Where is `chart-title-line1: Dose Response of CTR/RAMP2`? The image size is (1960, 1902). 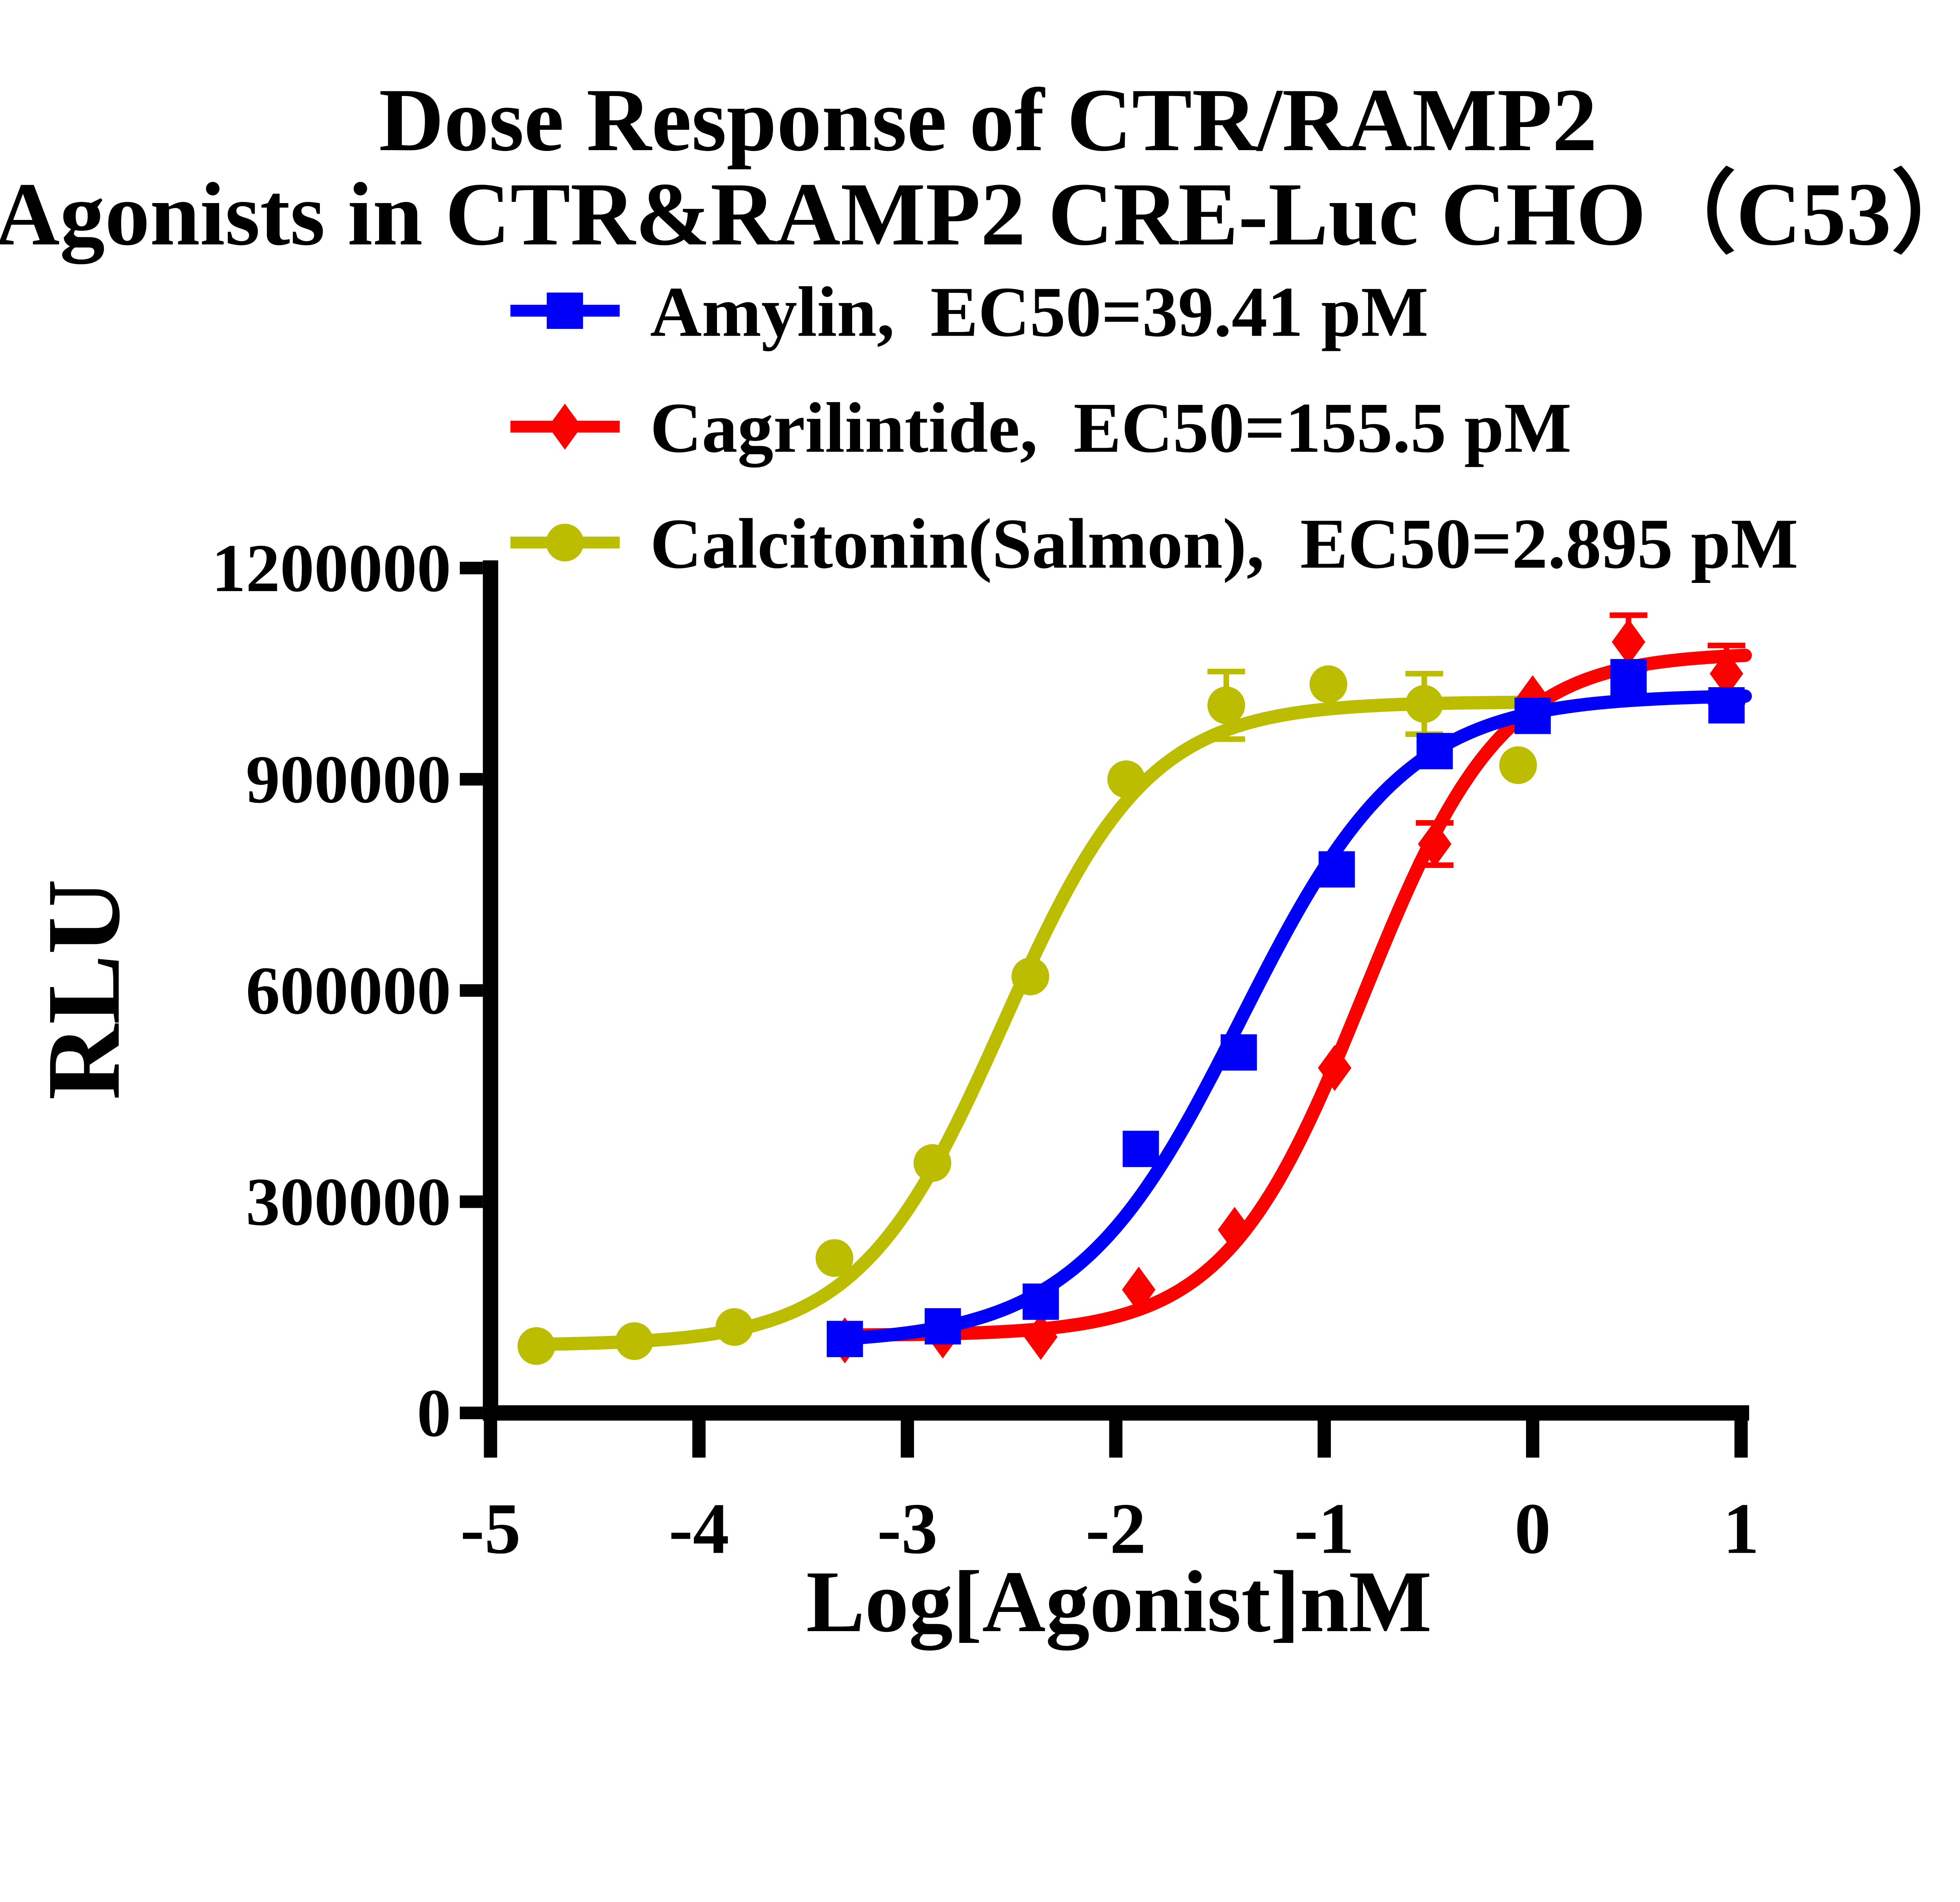 chart-title-line1: Dose Response of CTR/RAMP2 is located at coordinates (988, 120).